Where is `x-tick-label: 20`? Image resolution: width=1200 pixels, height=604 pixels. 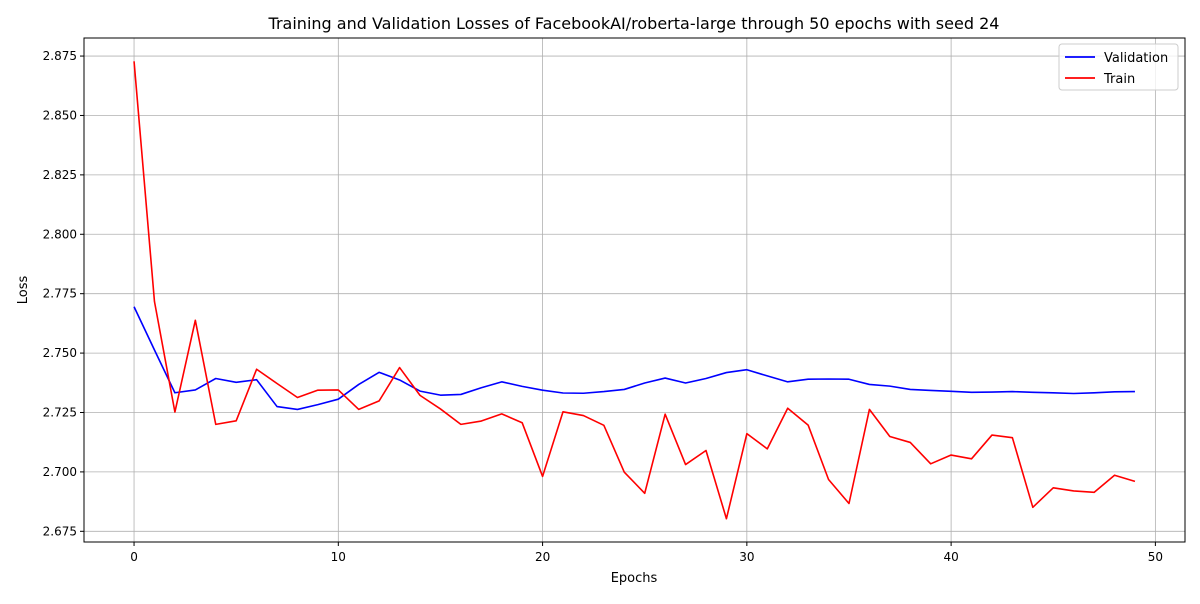
x-tick-label: 20 is located at coordinates (542, 557).